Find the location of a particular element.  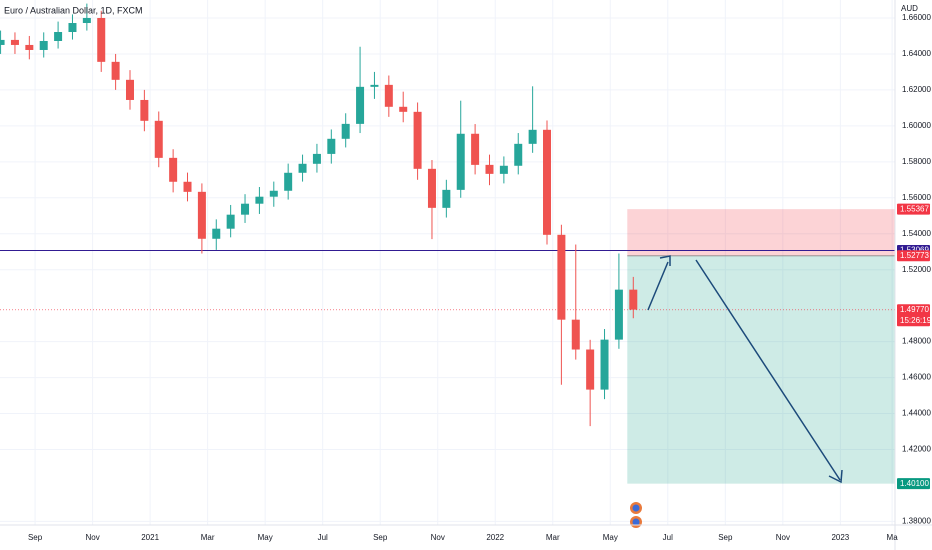

y-tick-label: 1.60000 is located at coordinates (916, 125).